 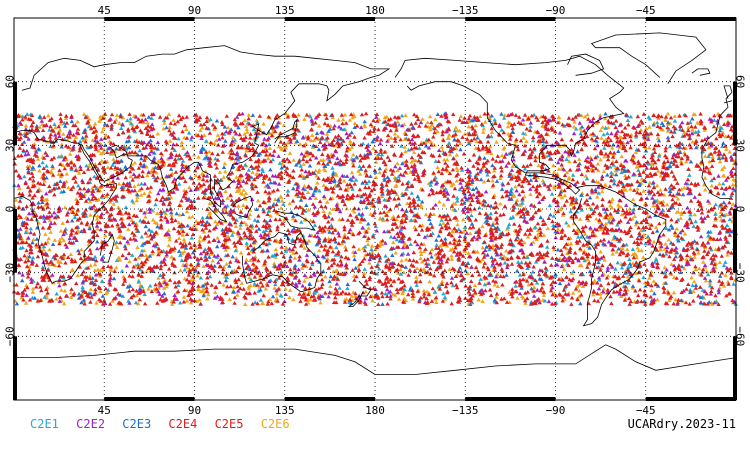 I want to click on coastline-antarctica-coast, so click(x=375, y=359).